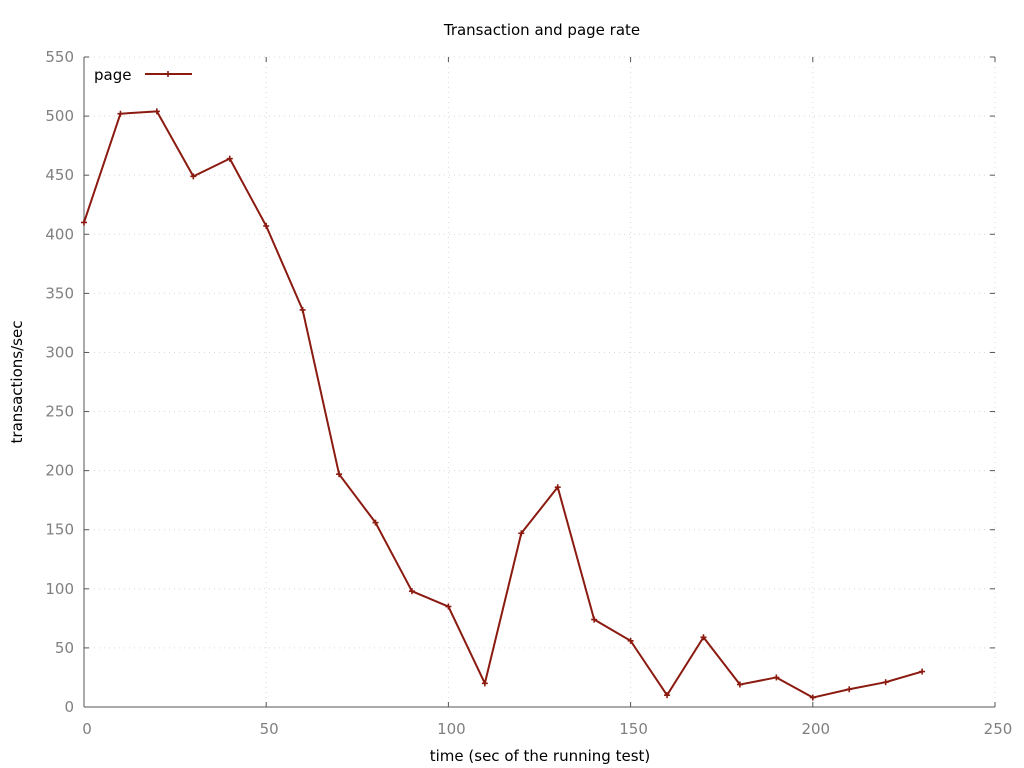  I want to click on x-axis-label: time (sec of the running test), so click(540, 756).